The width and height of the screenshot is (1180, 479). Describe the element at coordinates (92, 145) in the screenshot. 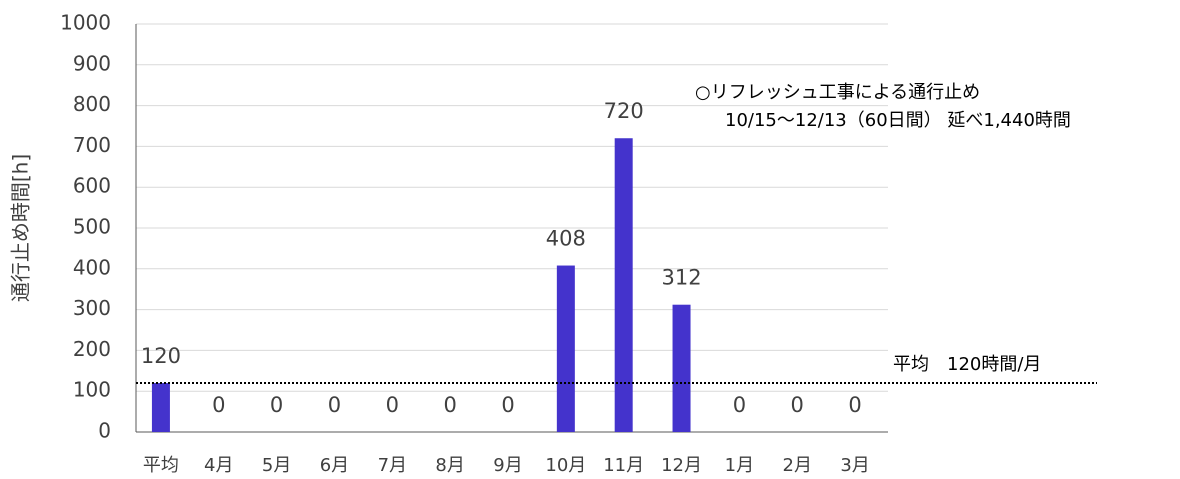

I see `y-tick-label: 700` at that location.